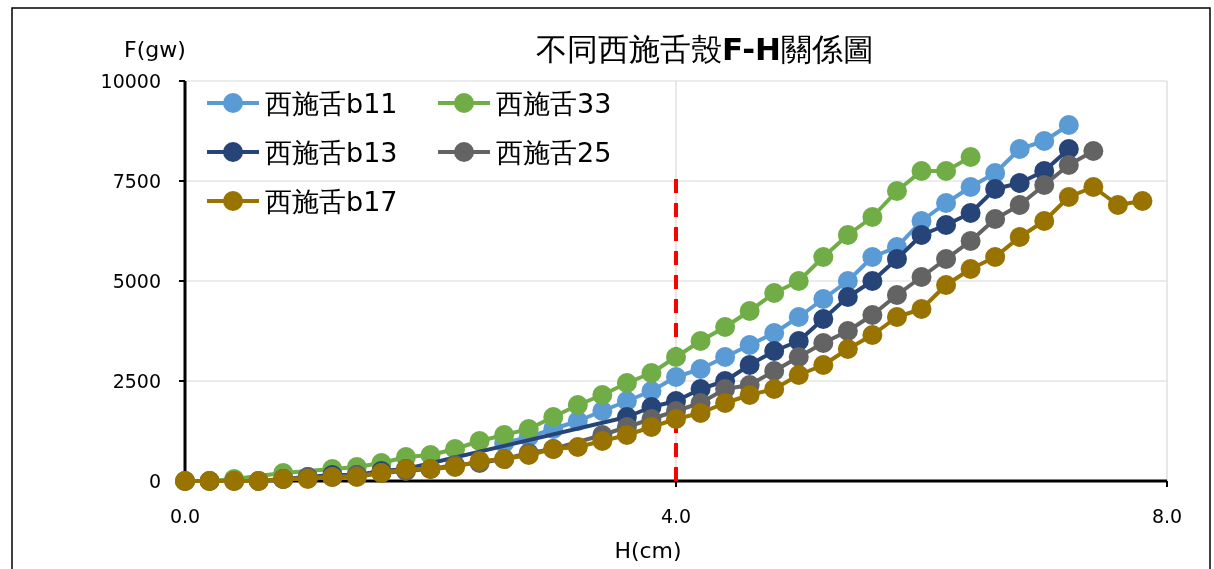 Image resolution: width=1214 pixels, height=569 pixels. What do you see at coordinates (136, 281) in the screenshot?
I see `ytick: 5000` at bounding box center [136, 281].